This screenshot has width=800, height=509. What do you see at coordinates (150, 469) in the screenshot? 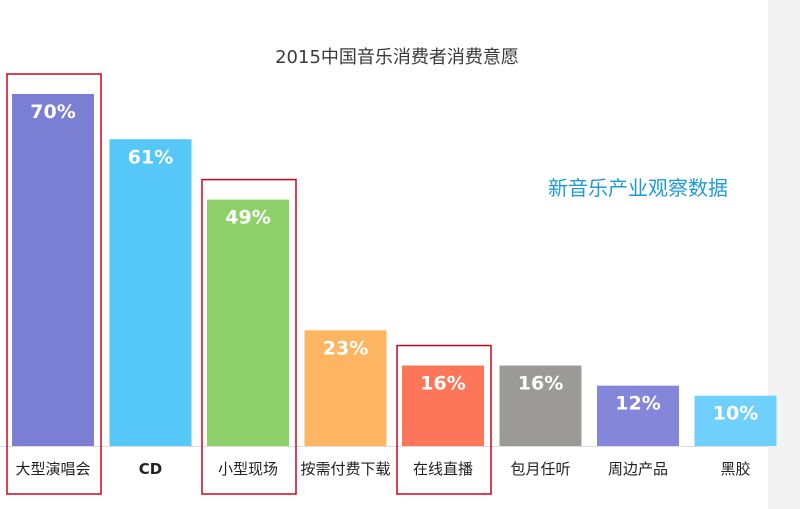
I see `category-label-1: CD` at bounding box center [150, 469].